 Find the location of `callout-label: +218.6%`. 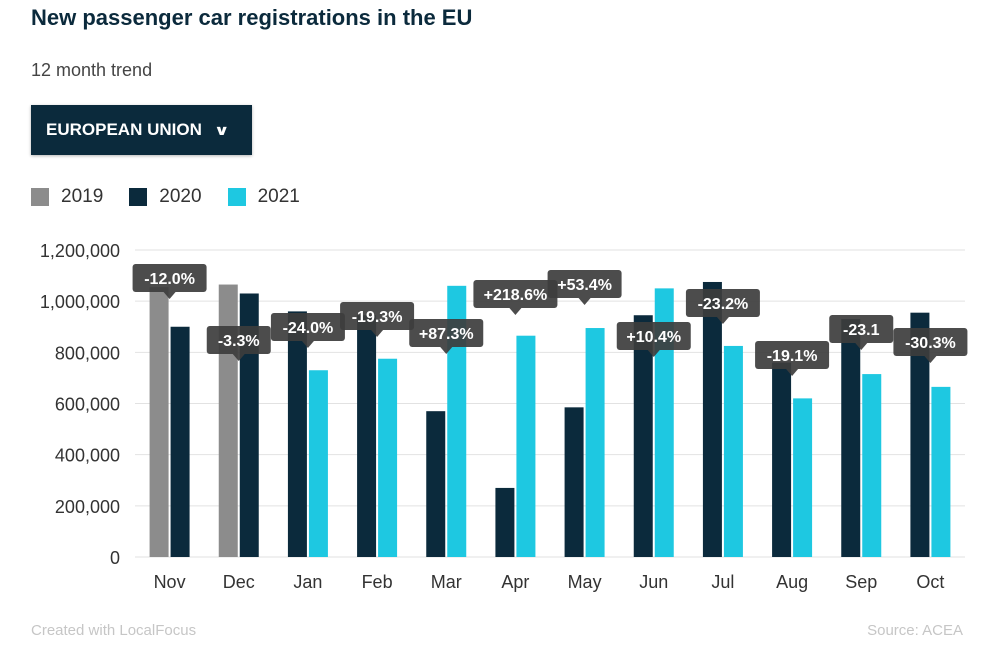

callout-label: +218.6% is located at coordinates (516, 295).